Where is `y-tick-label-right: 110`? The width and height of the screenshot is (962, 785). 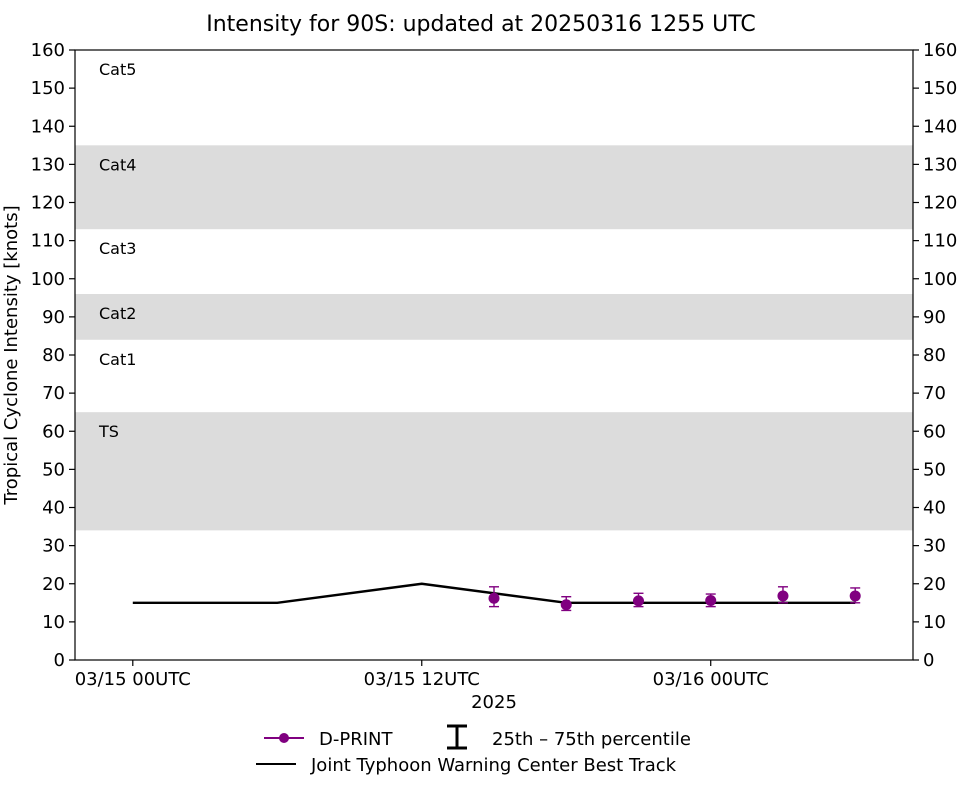
y-tick-label-right: 110 is located at coordinates (940, 241).